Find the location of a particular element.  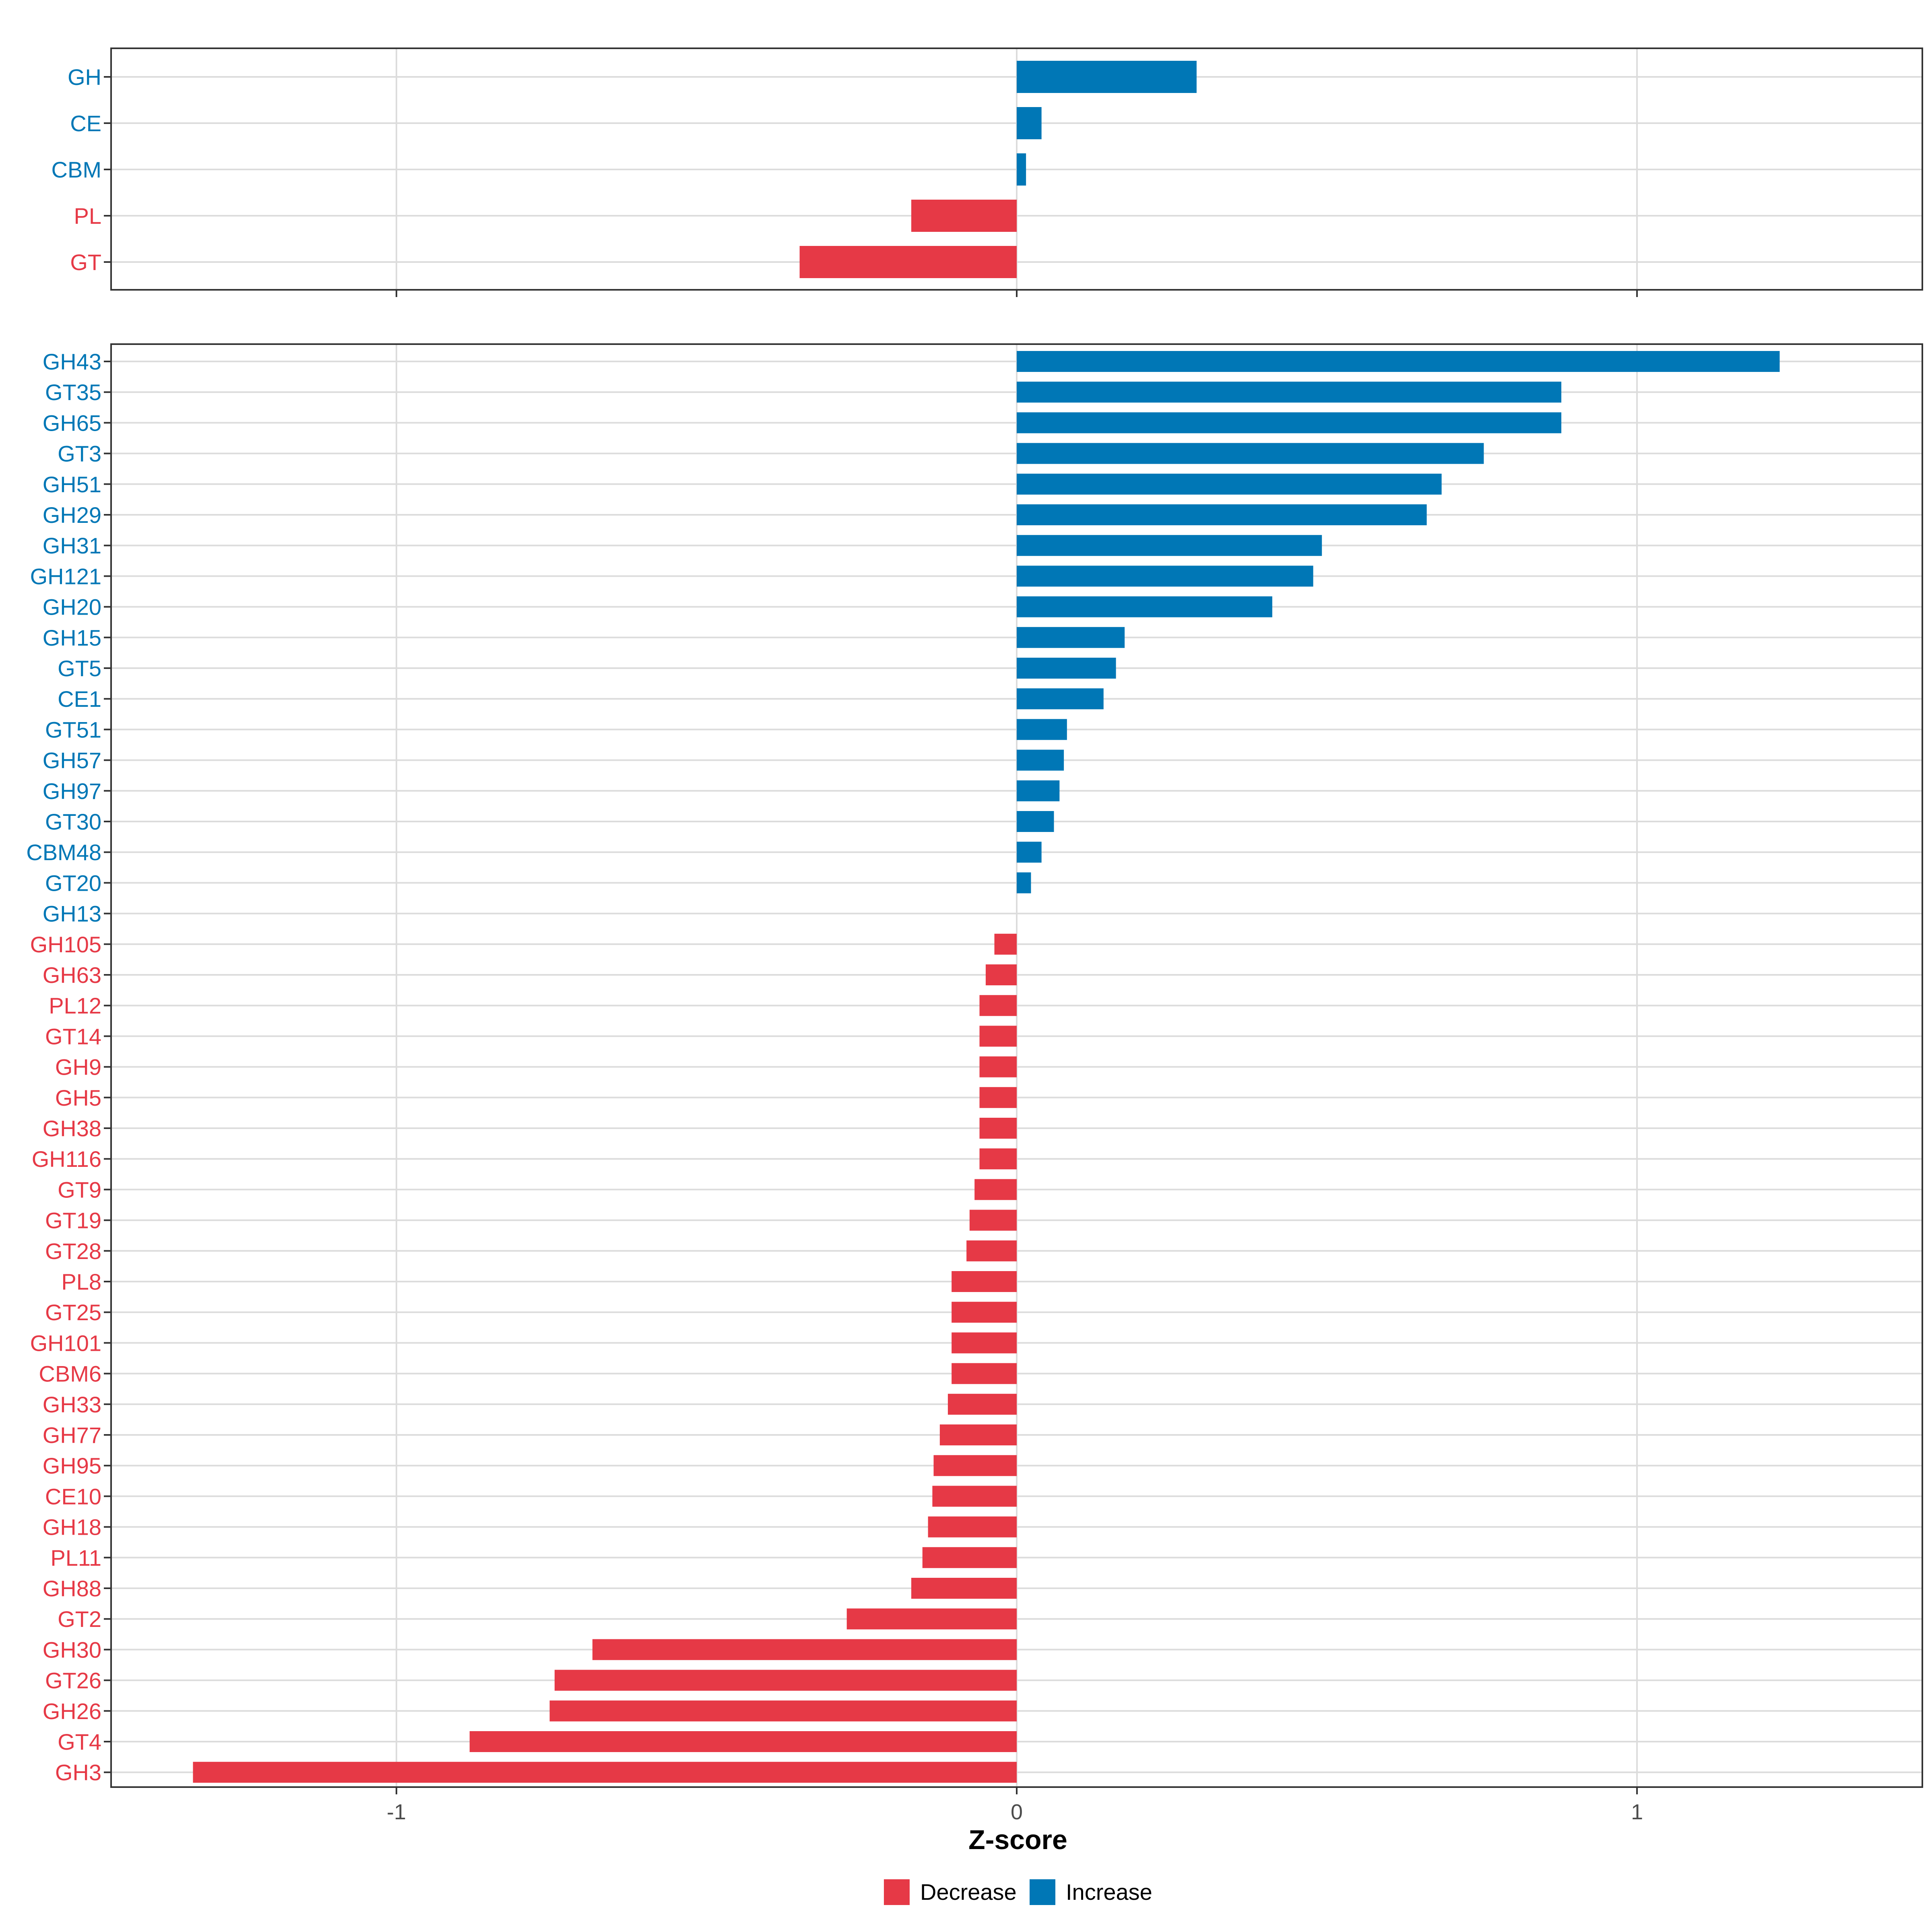

y-tick-label-gh38: GH38 is located at coordinates (72, 1128).